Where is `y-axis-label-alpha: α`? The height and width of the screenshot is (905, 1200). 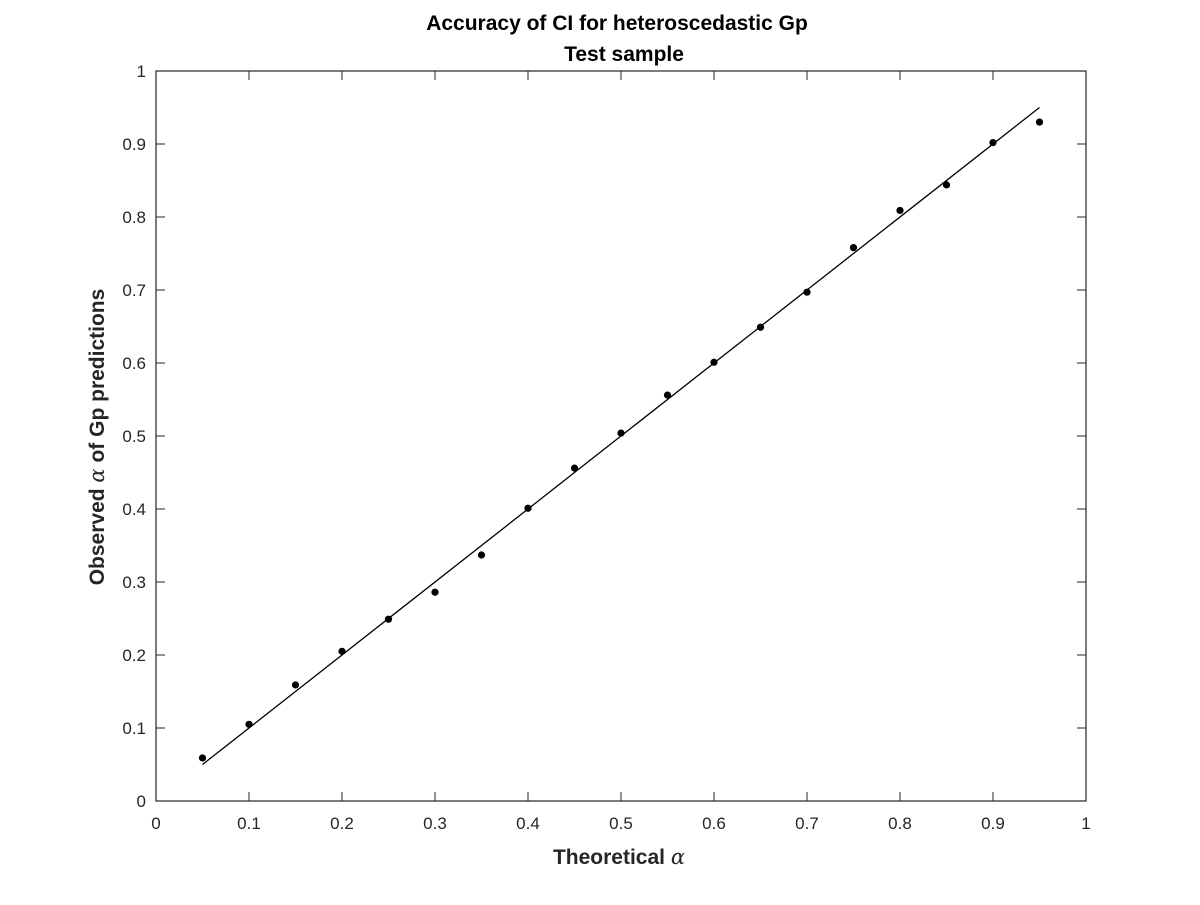
y-axis-label-alpha: α is located at coordinates (97, 475).